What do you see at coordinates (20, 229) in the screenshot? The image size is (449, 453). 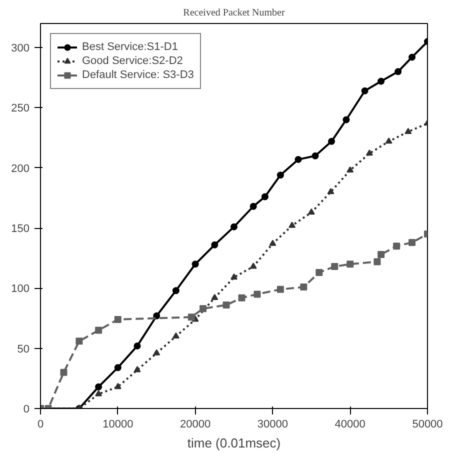 I see `y-tick-label: 150` at bounding box center [20, 229].